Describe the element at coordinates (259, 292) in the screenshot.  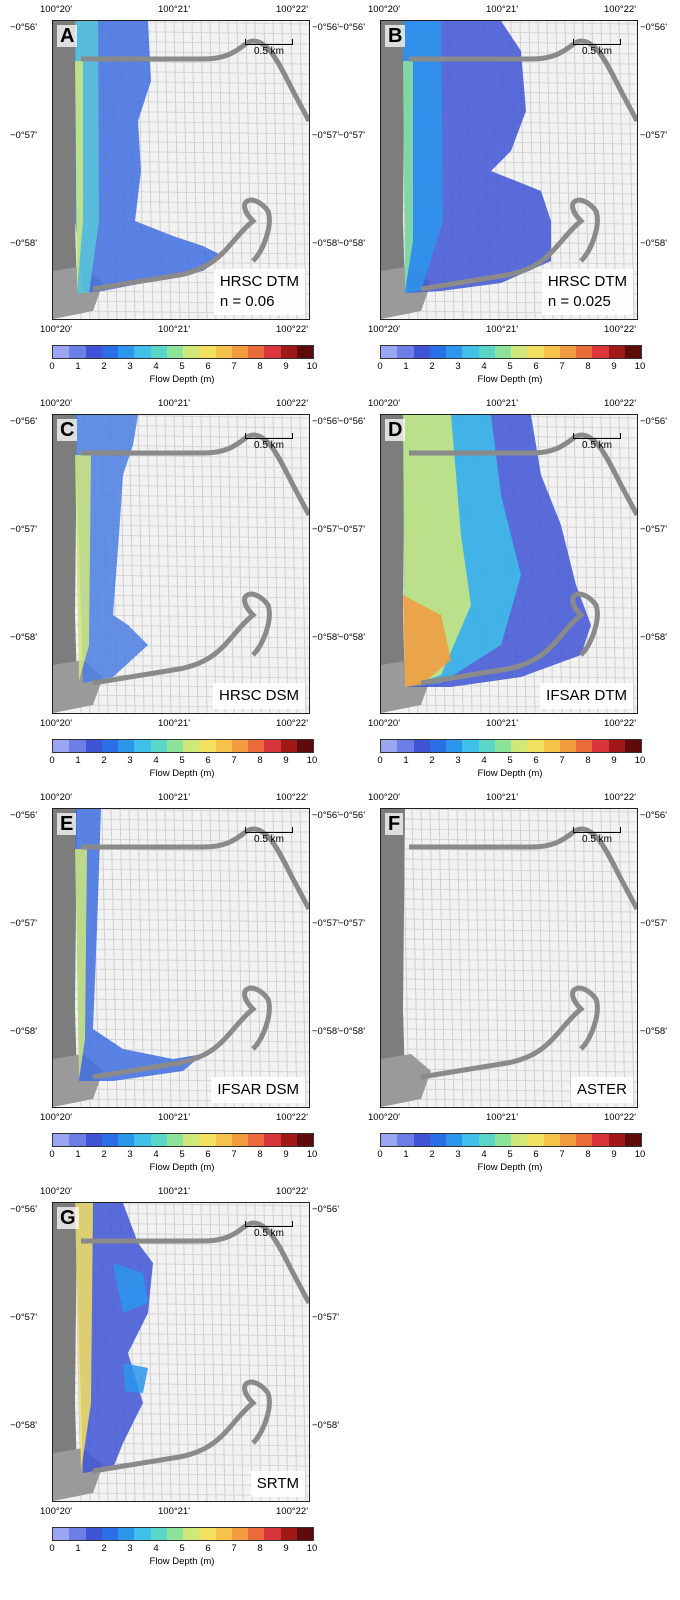
I see `dataset-label: HRSC DTM n = 0.06` at that location.